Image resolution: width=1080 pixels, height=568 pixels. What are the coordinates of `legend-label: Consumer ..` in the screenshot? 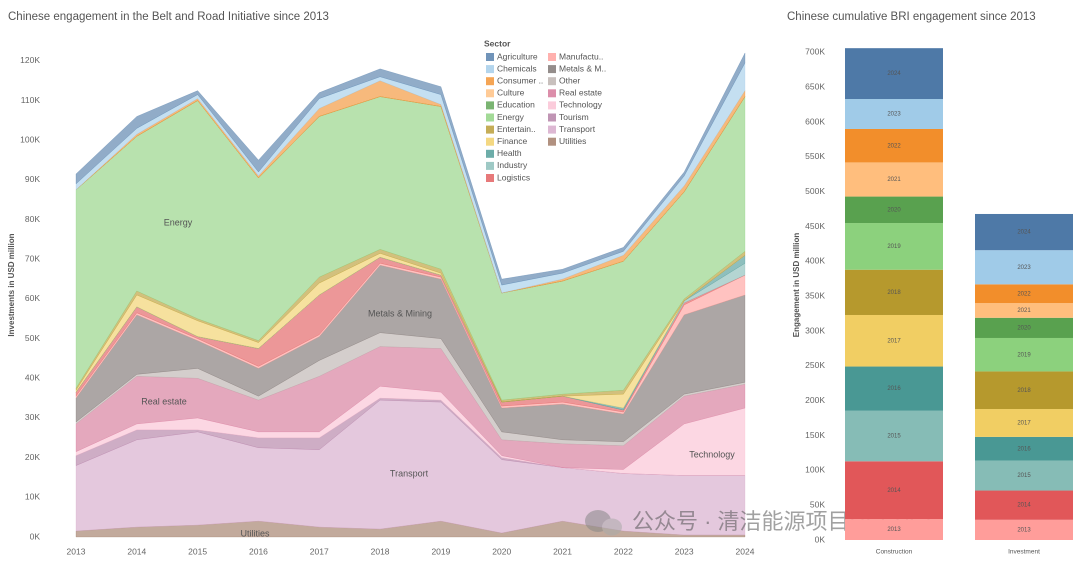 It's located at (520, 80).